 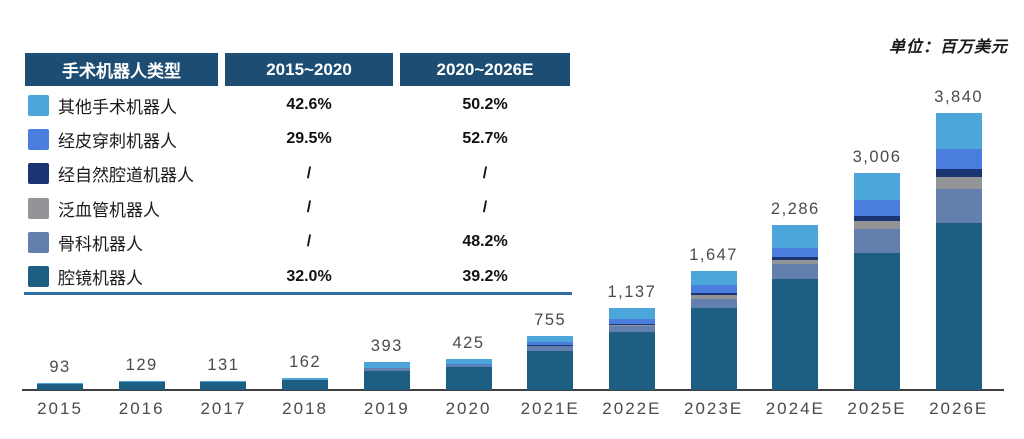 I want to click on cagr-value: 48.2%, so click(x=485, y=242).